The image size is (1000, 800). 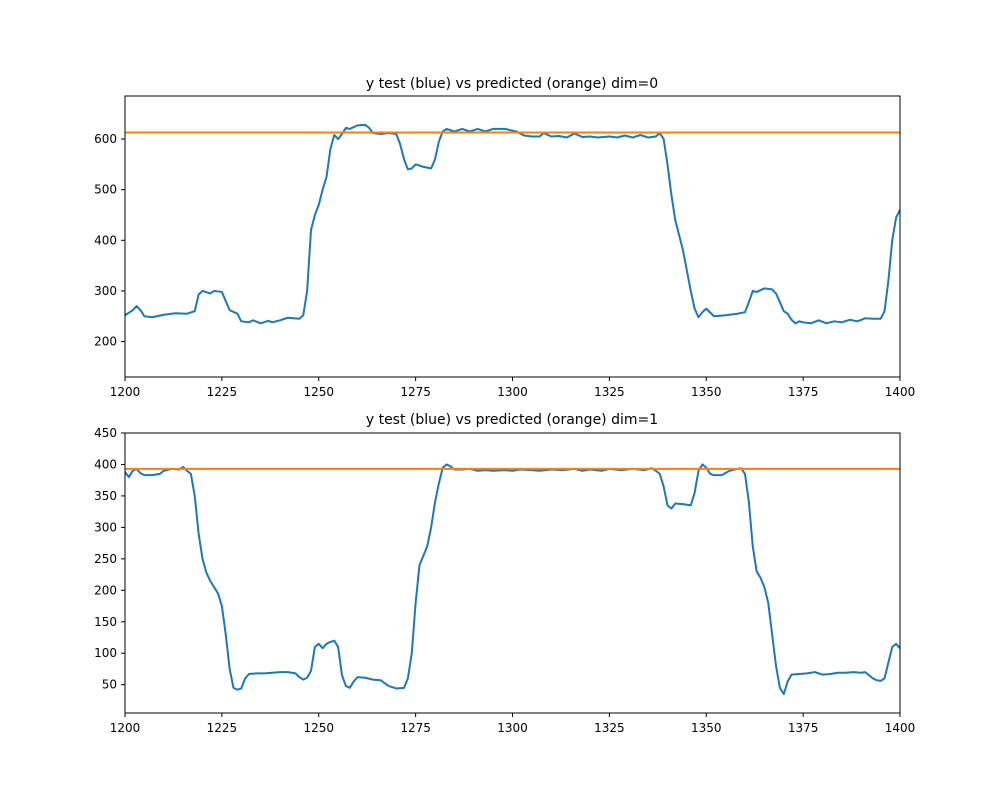 What do you see at coordinates (105, 559) in the screenshot?
I see `y-tick-label: 250` at bounding box center [105, 559].